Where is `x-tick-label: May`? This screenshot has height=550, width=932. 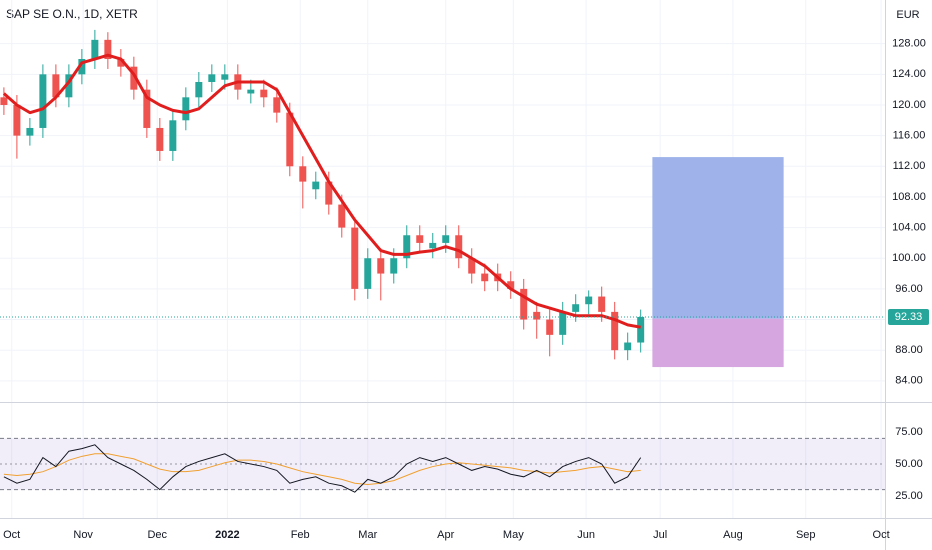 x-tick-label: May is located at coordinates (513, 535).